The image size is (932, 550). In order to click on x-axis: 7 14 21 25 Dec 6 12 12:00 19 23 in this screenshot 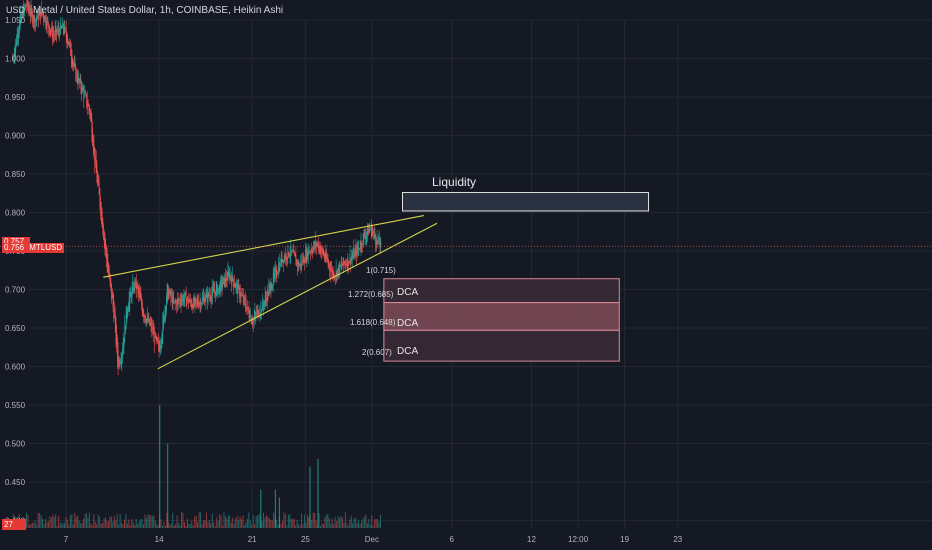, I will do `click(373, 539)`.